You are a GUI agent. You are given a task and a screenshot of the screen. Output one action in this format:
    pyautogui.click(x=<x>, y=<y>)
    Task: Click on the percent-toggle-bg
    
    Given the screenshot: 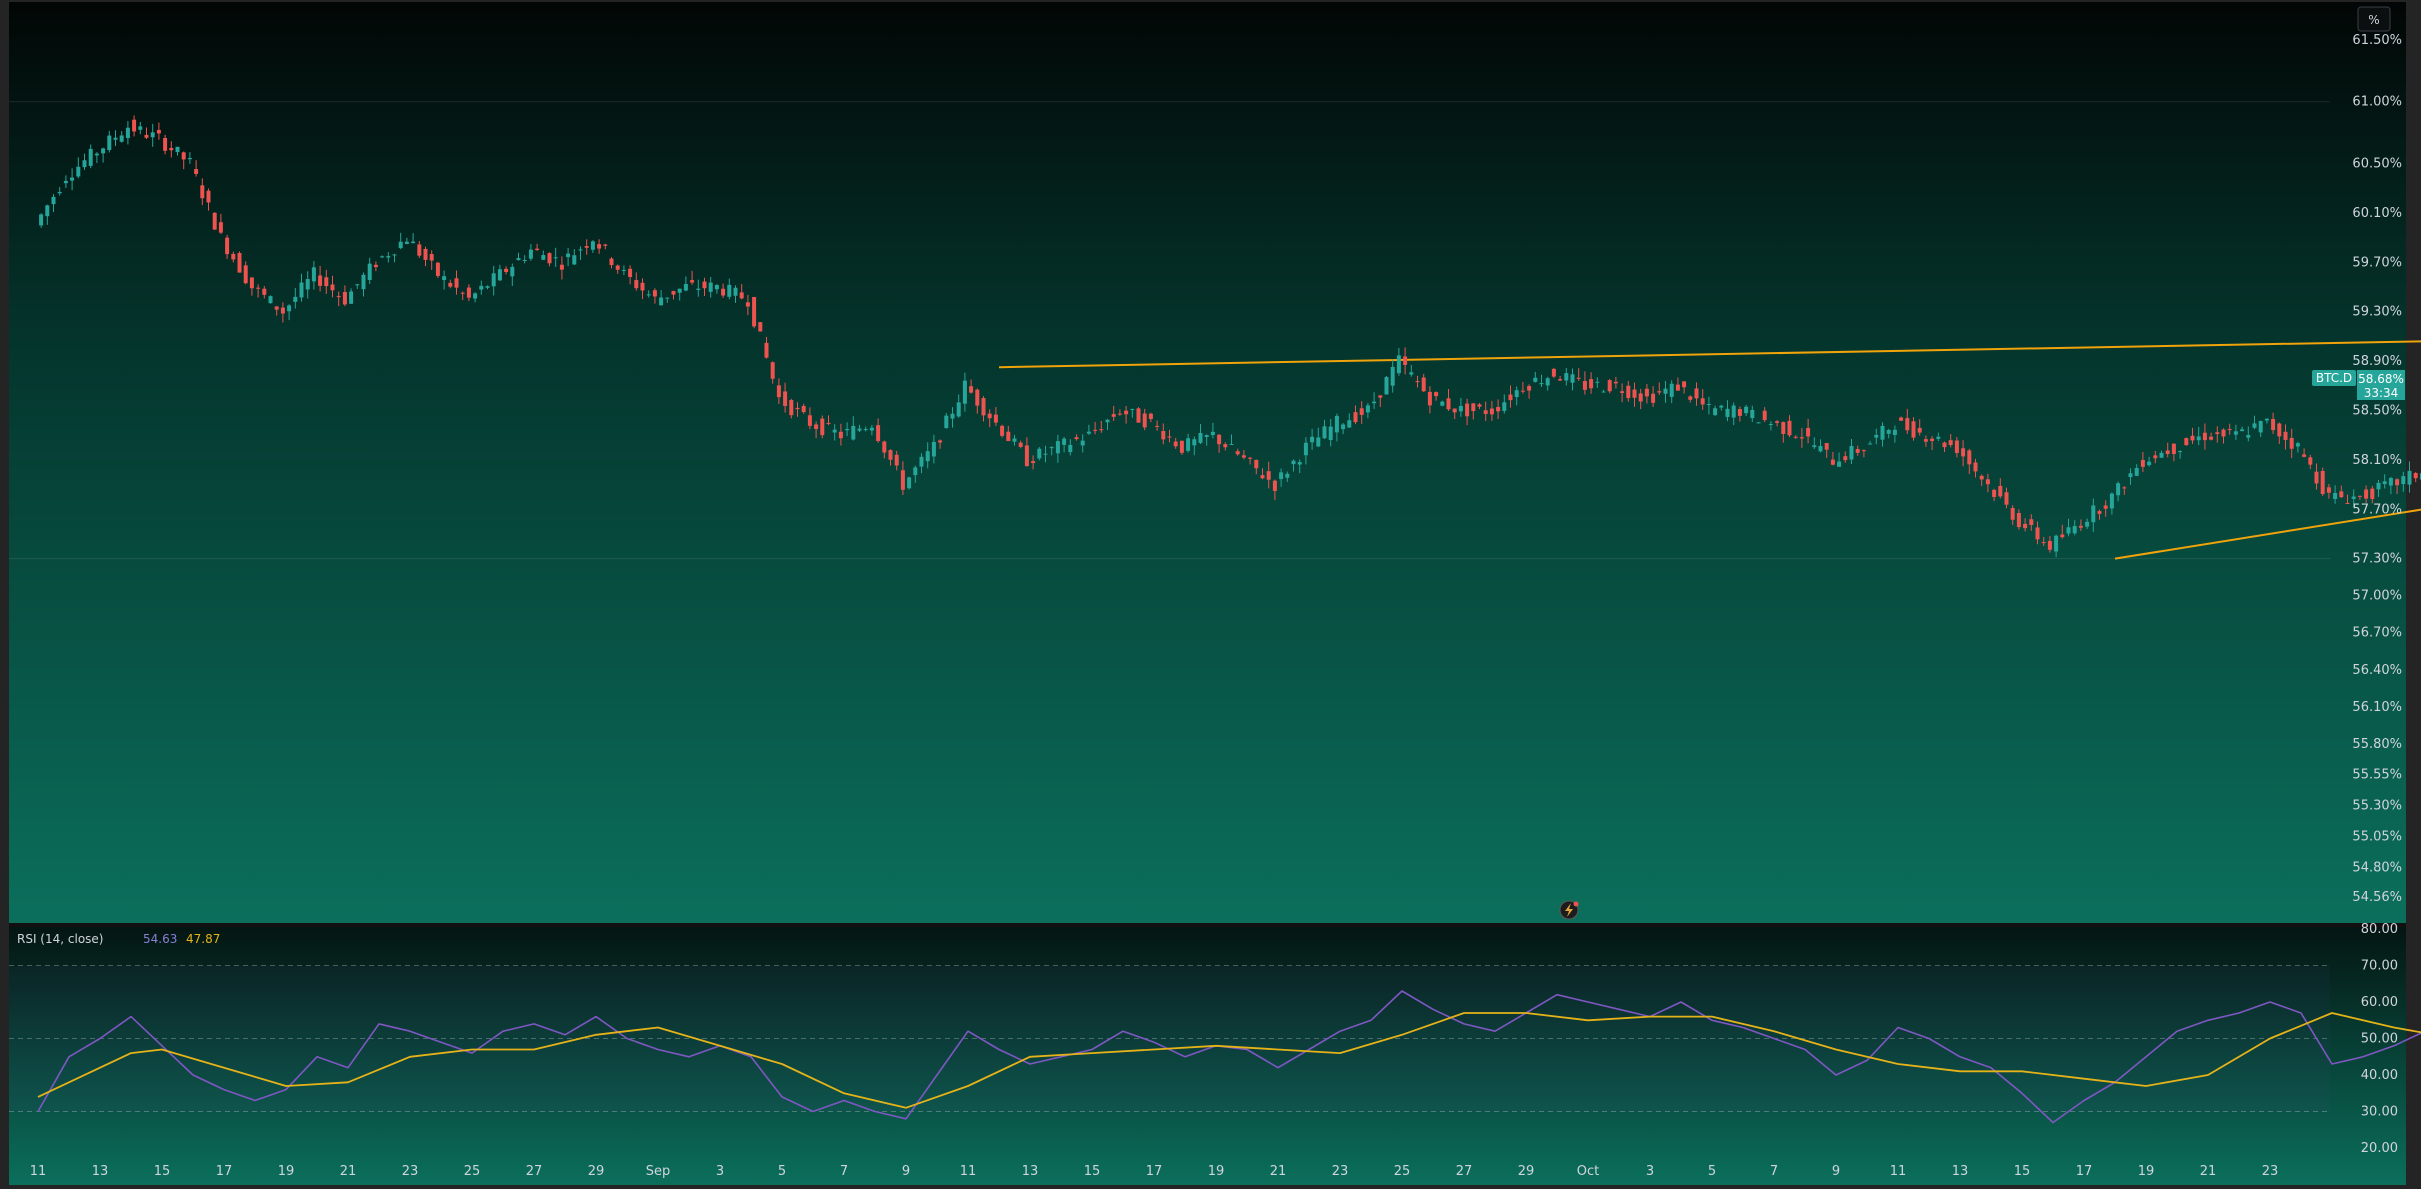 What is the action you would take?
    pyautogui.click(x=2374, y=19)
    